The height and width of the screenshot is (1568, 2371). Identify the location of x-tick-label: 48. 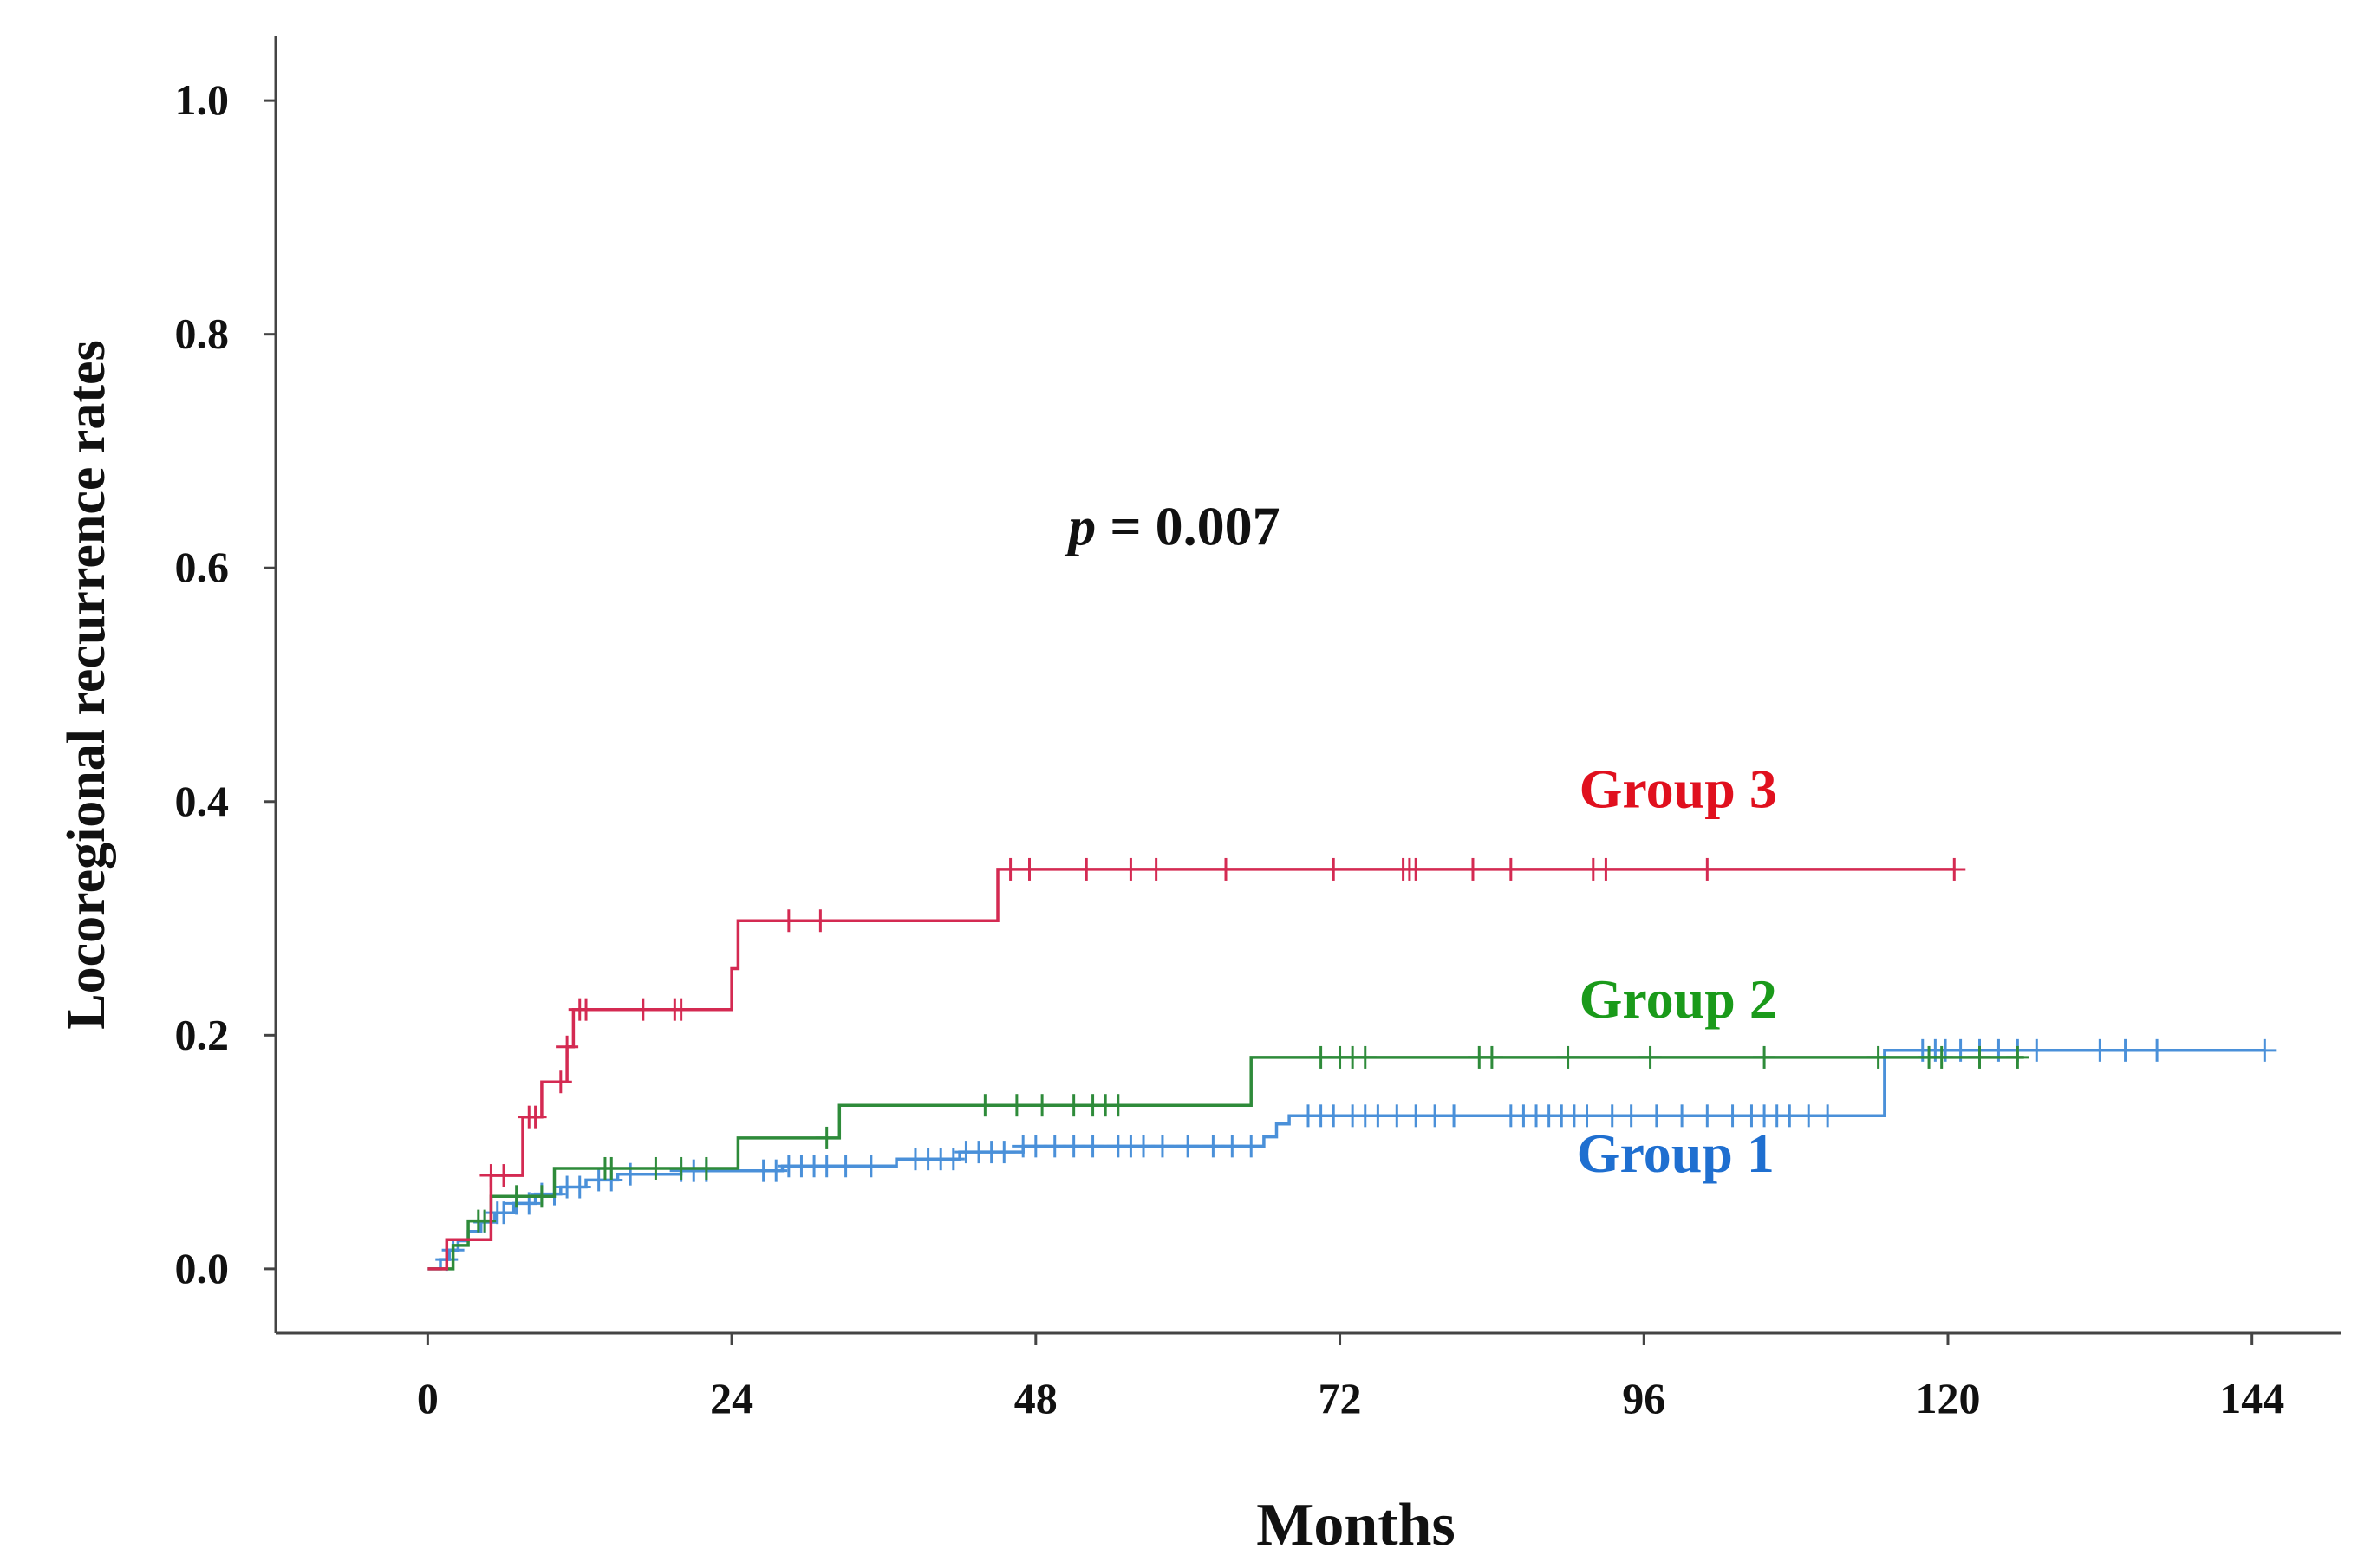
(1036, 1398).